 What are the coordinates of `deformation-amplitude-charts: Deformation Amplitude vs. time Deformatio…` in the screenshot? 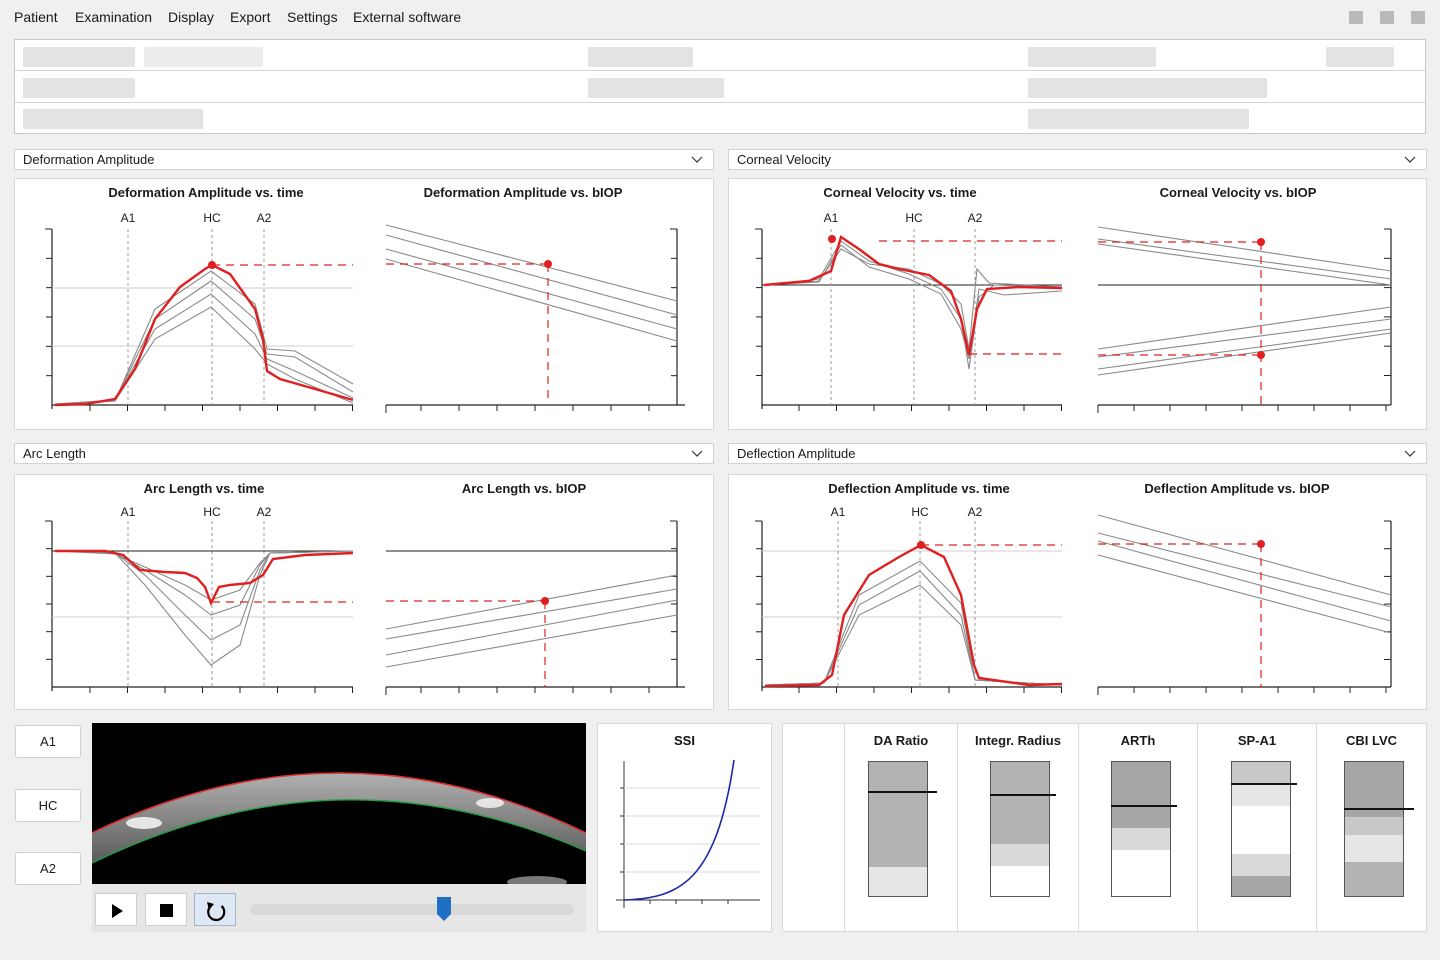 It's located at (365, 299).